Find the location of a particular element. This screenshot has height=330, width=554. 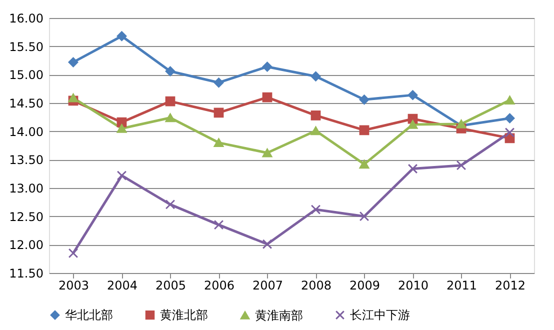

x-tick-label: 2009 is located at coordinates (364, 285).